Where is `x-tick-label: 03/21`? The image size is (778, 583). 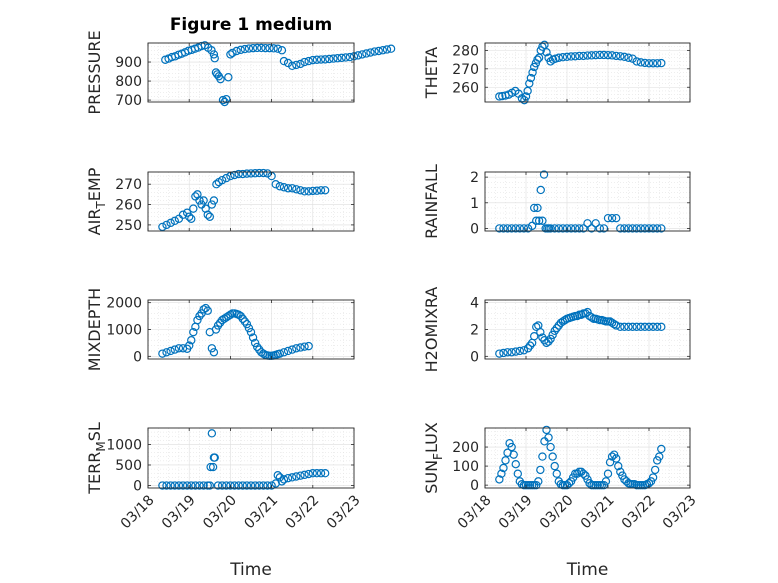
x-tick-label: 03/21 is located at coordinates (598, 512).